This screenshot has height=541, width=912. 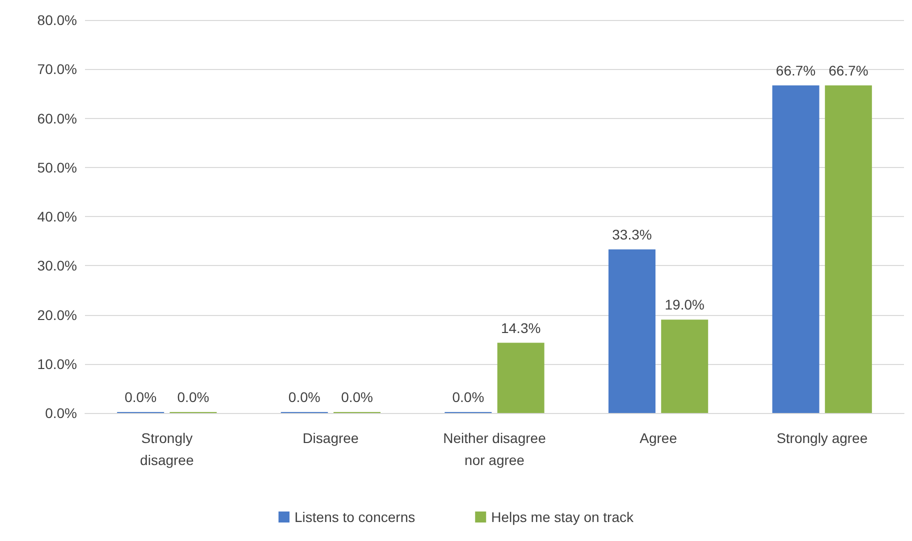 I want to click on x-tick-label: Strongly agree, so click(x=822, y=438).